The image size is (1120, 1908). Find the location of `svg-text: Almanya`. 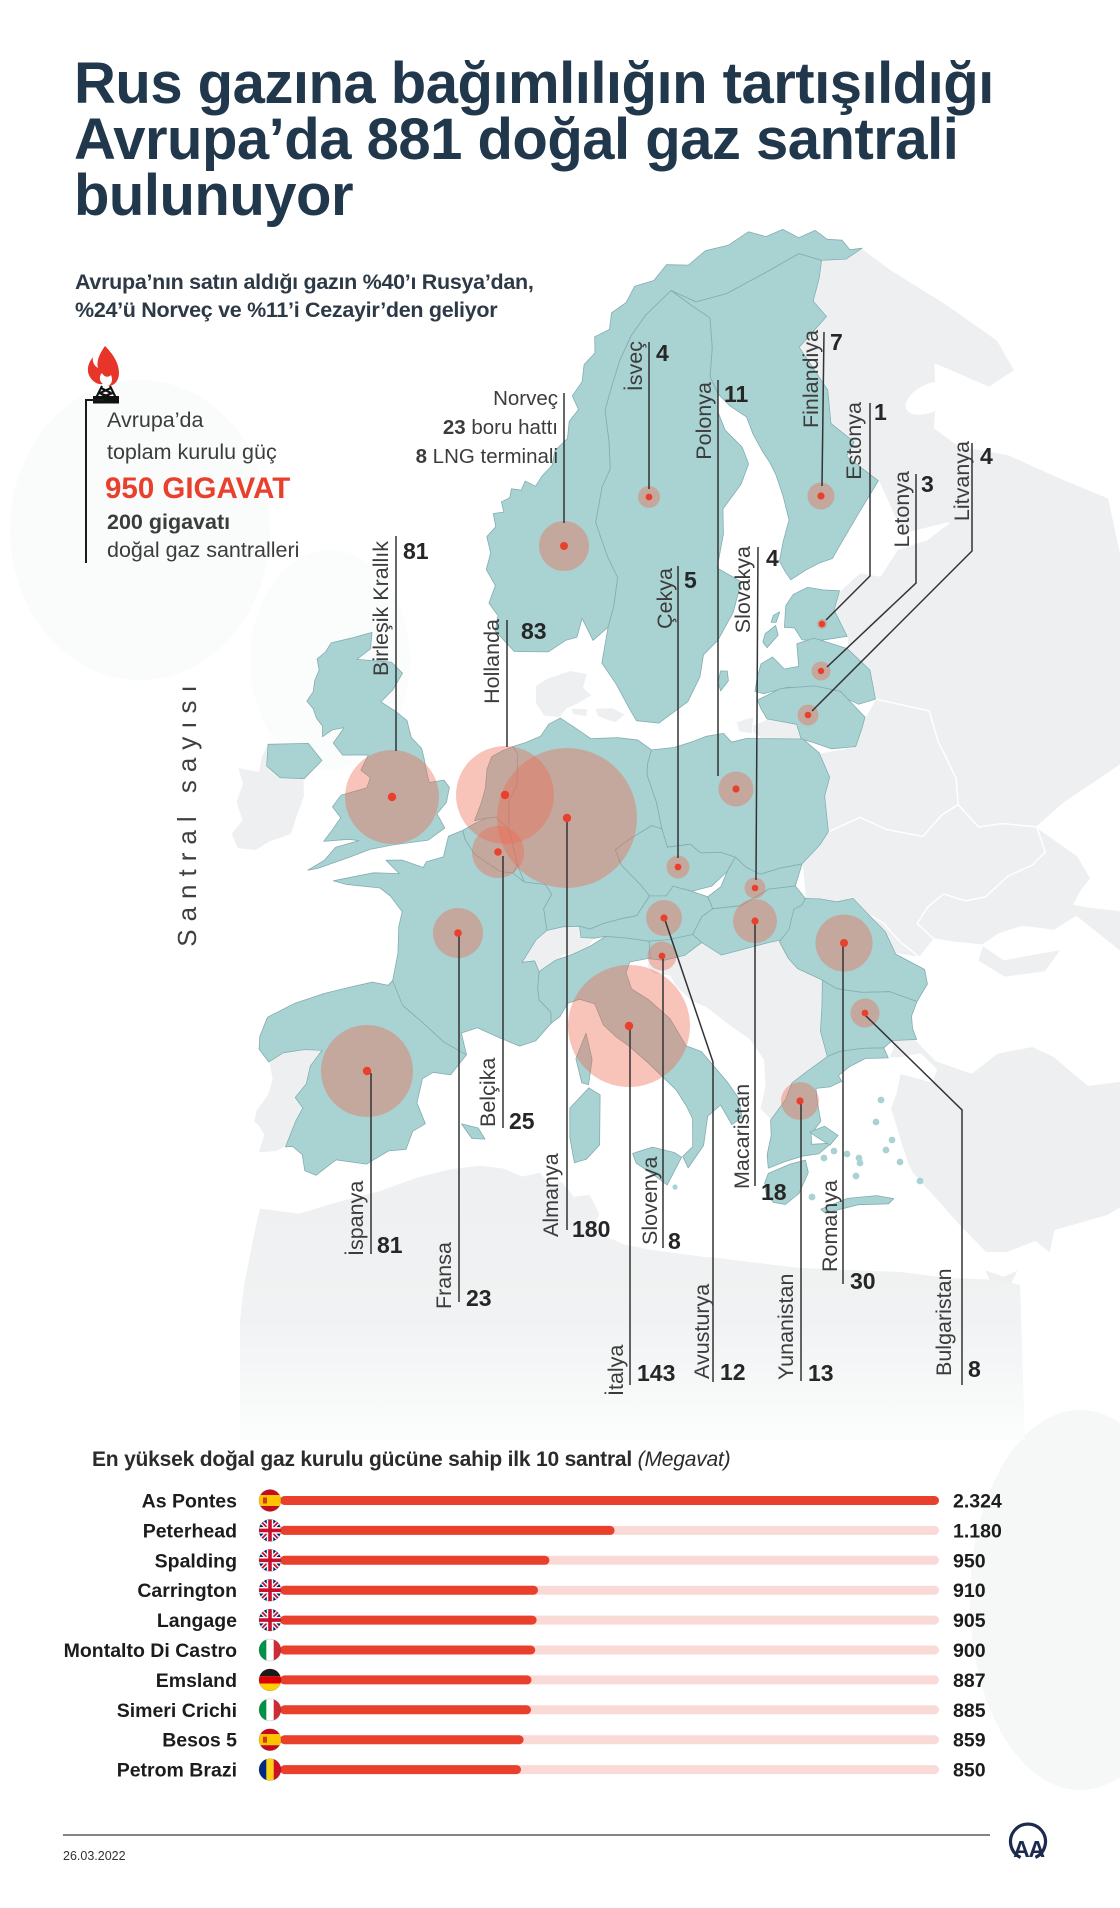

svg-text: Almanya is located at coordinates (551, 1195).